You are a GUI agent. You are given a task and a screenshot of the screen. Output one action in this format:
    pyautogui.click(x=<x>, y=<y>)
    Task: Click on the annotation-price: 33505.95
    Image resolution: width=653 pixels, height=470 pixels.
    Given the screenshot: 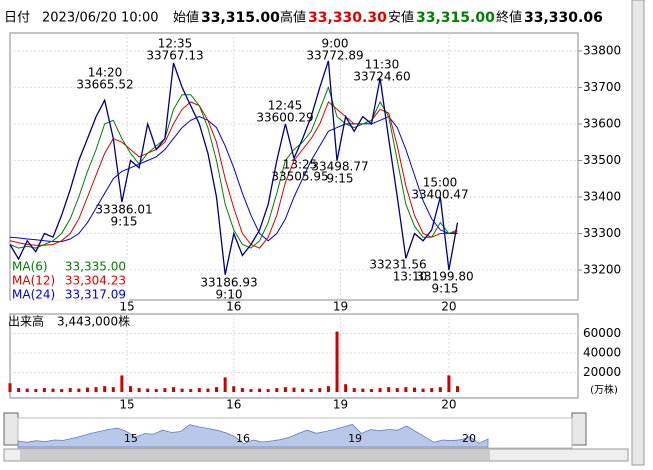 What is the action you would take?
    pyautogui.click(x=299, y=177)
    